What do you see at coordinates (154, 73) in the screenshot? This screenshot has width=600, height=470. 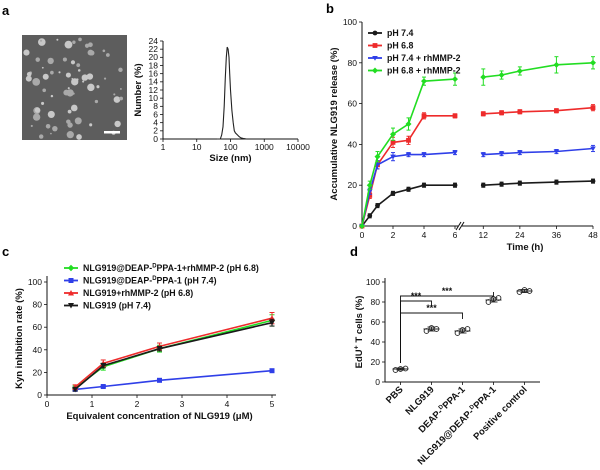 I see `y-tick-label: 16` at bounding box center [154, 73].